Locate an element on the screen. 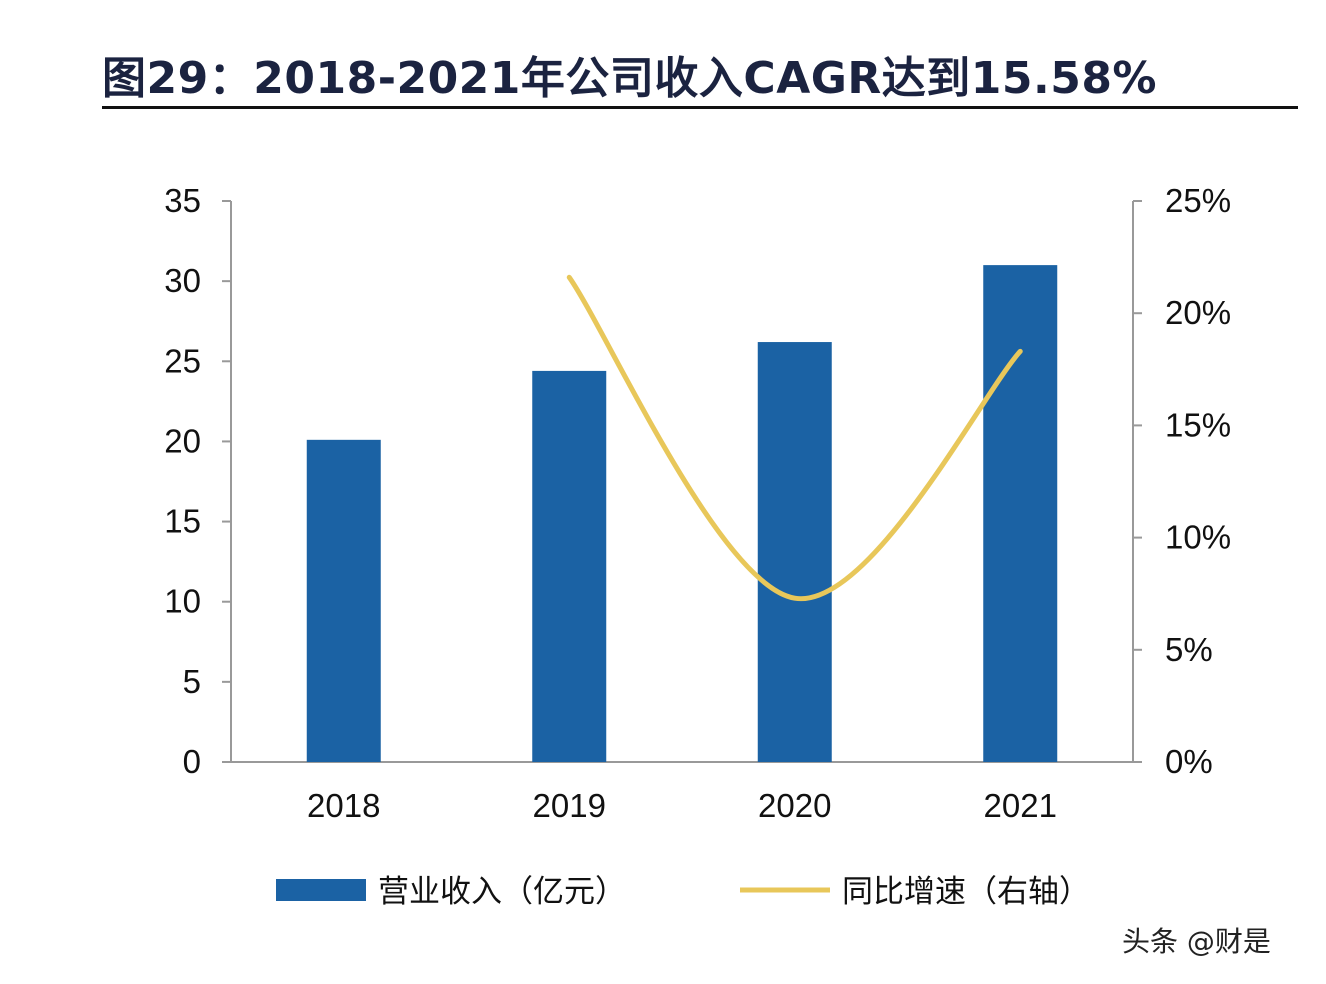  watermark: 头条 @财是 is located at coordinates (1196, 941).